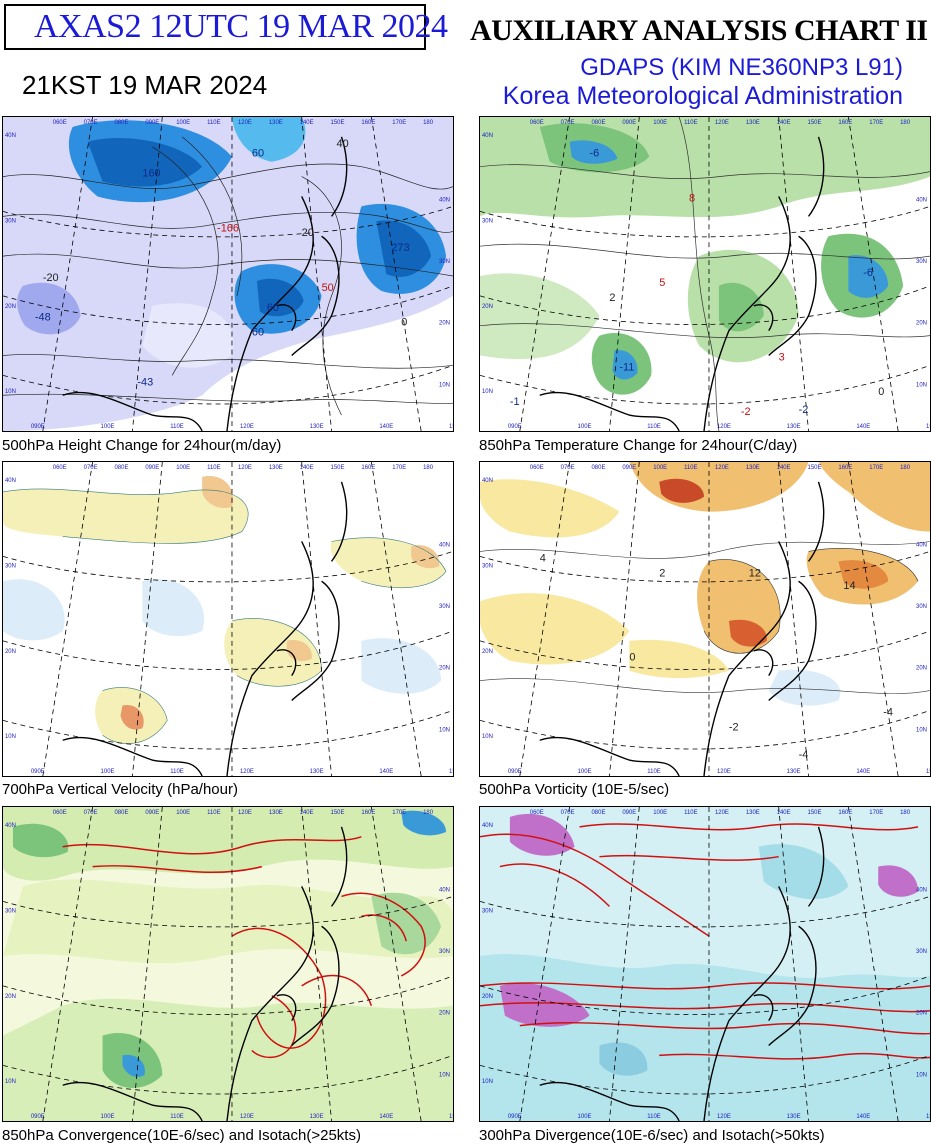  I want to click on contour-label: -166, so click(228, 228).